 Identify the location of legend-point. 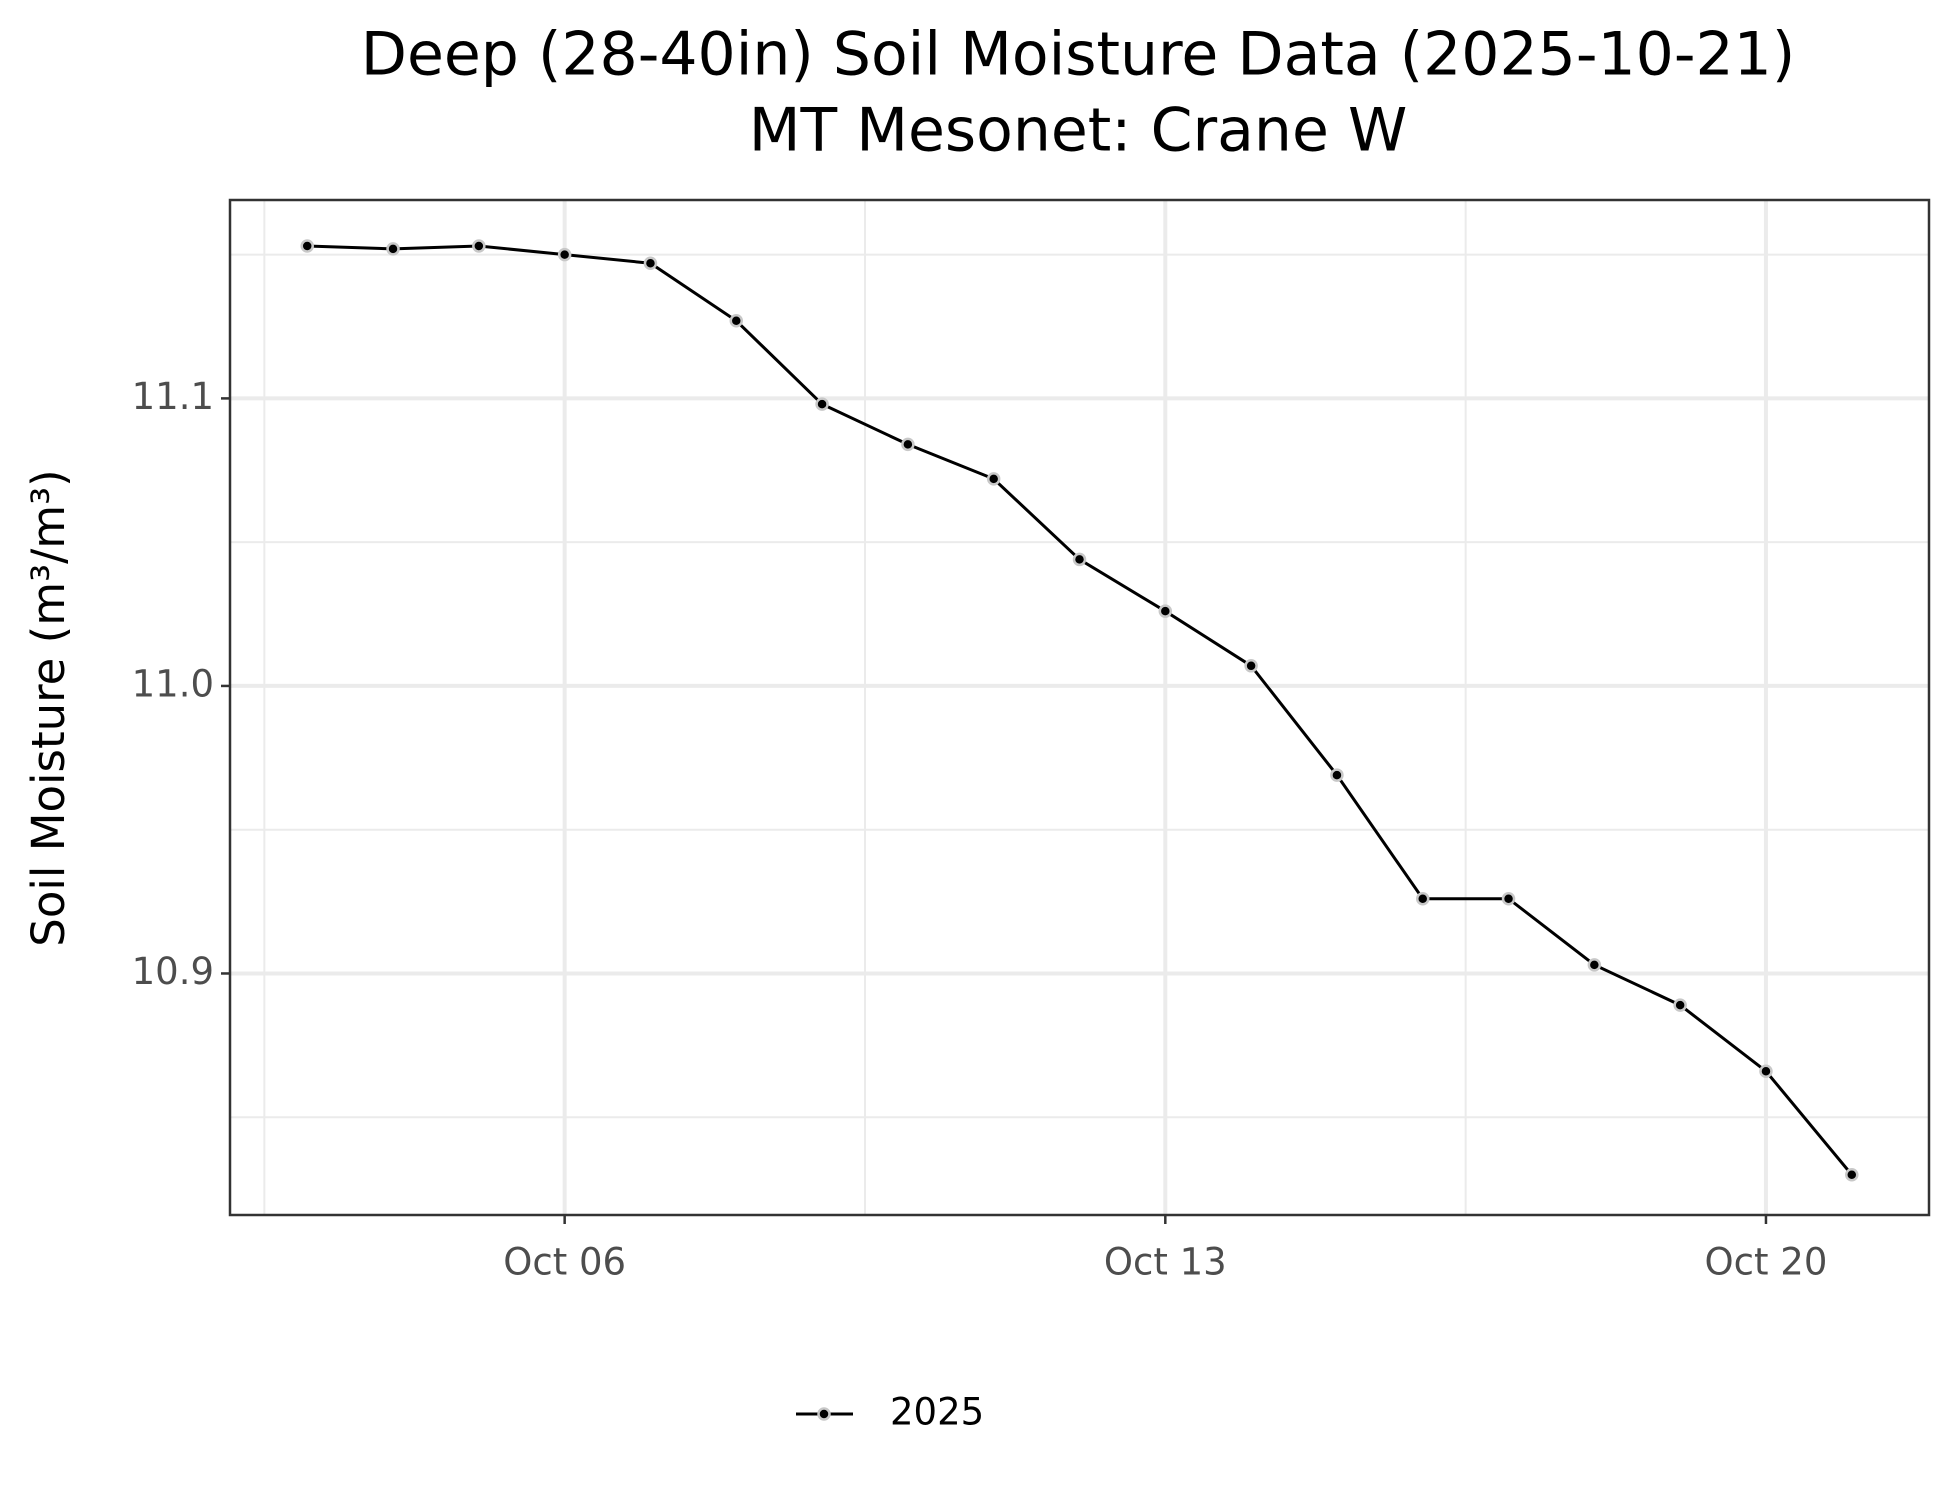
(824, 1414).